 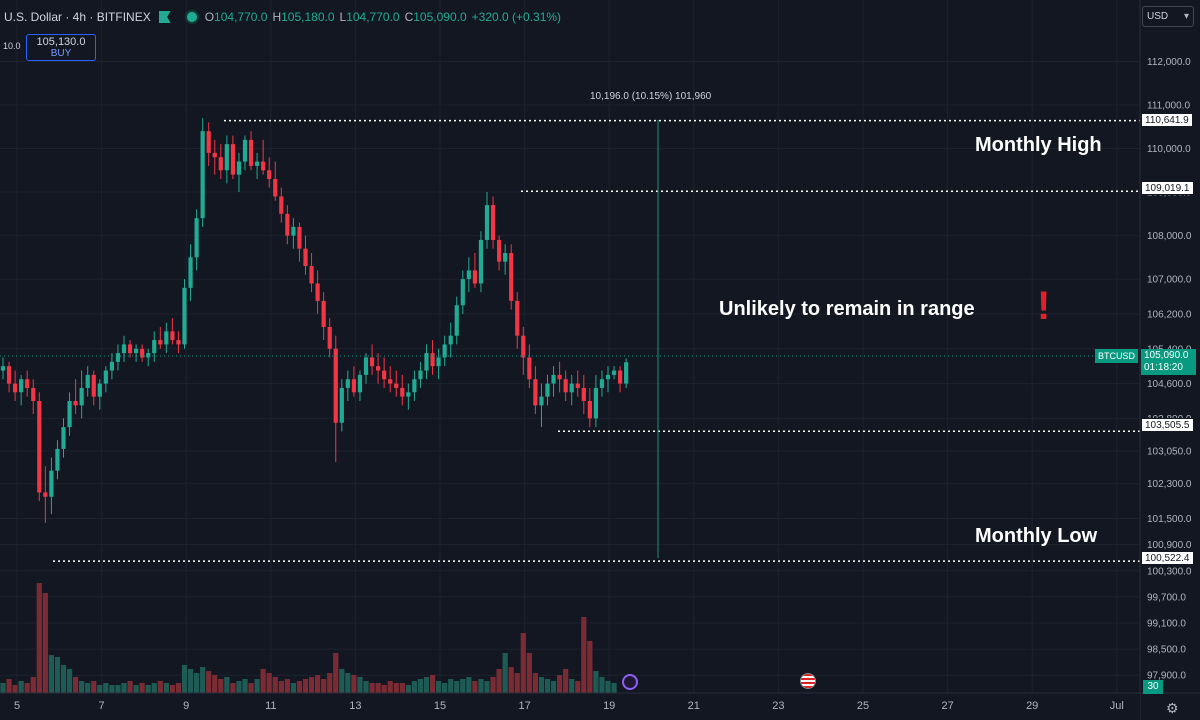 What do you see at coordinates (808, 681) in the screenshot?
I see `us-flag-icon` at bounding box center [808, 681].